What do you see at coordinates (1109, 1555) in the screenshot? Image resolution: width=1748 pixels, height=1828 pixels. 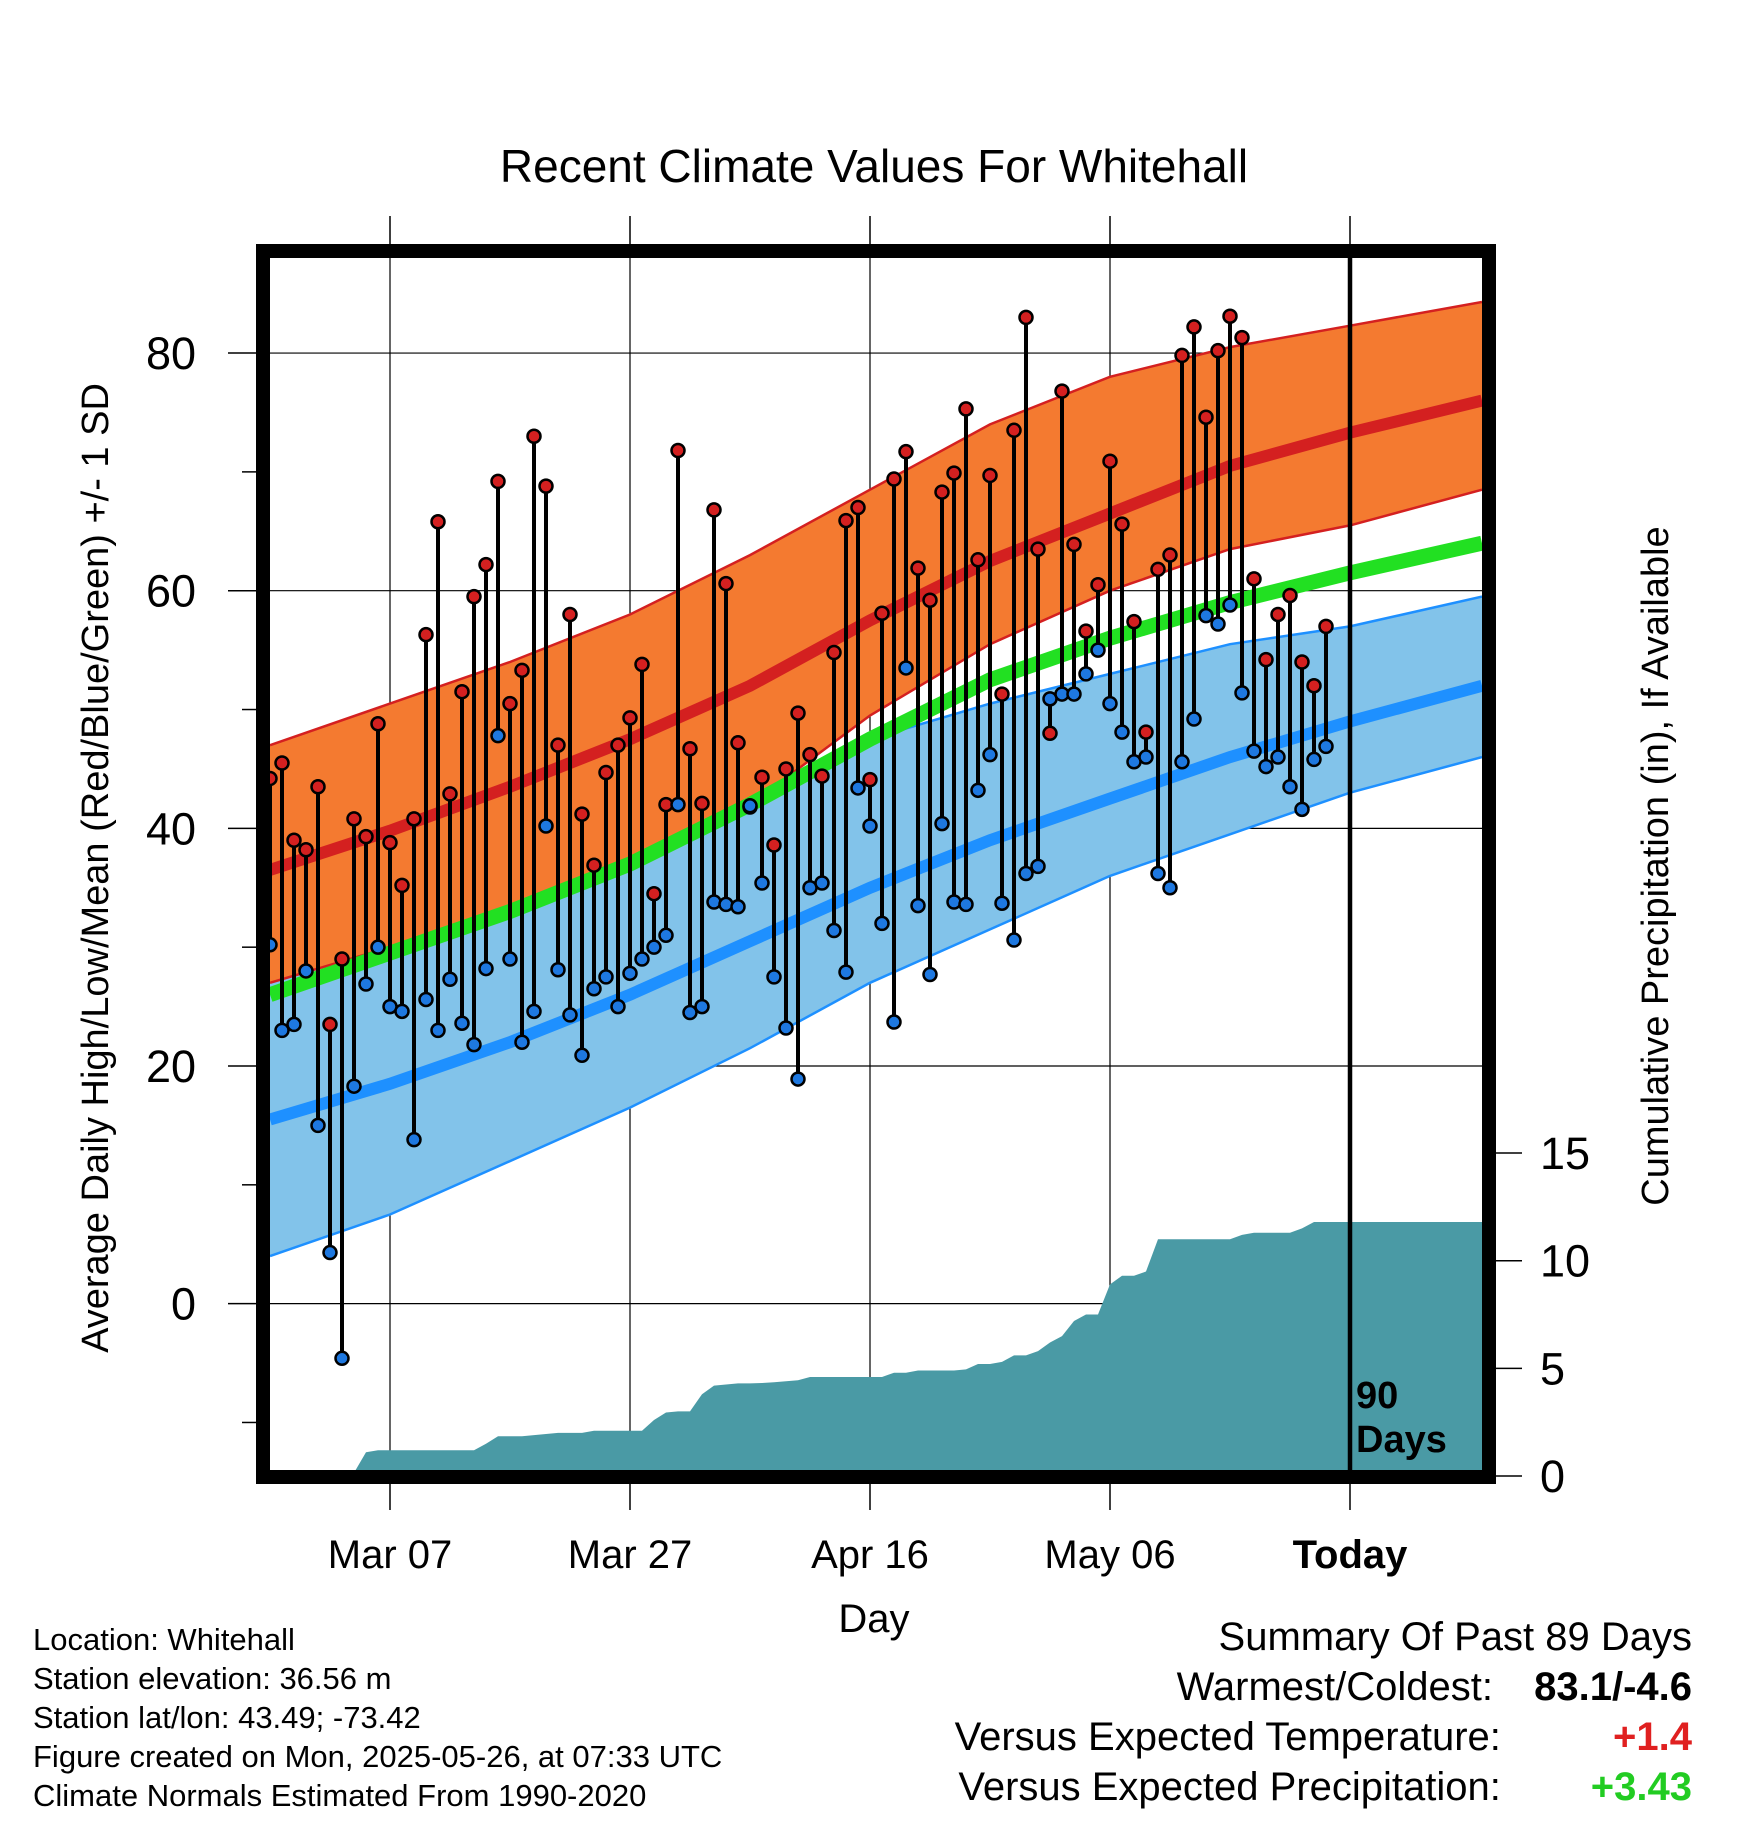 I see `x-tick-label: May 06` at bounding box center [1109, 1555].